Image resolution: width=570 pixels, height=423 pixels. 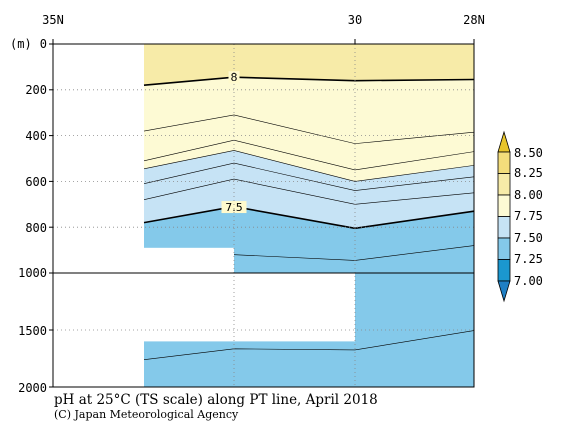 I want to click on lower-panel-contours, so click(x=309, y=345).